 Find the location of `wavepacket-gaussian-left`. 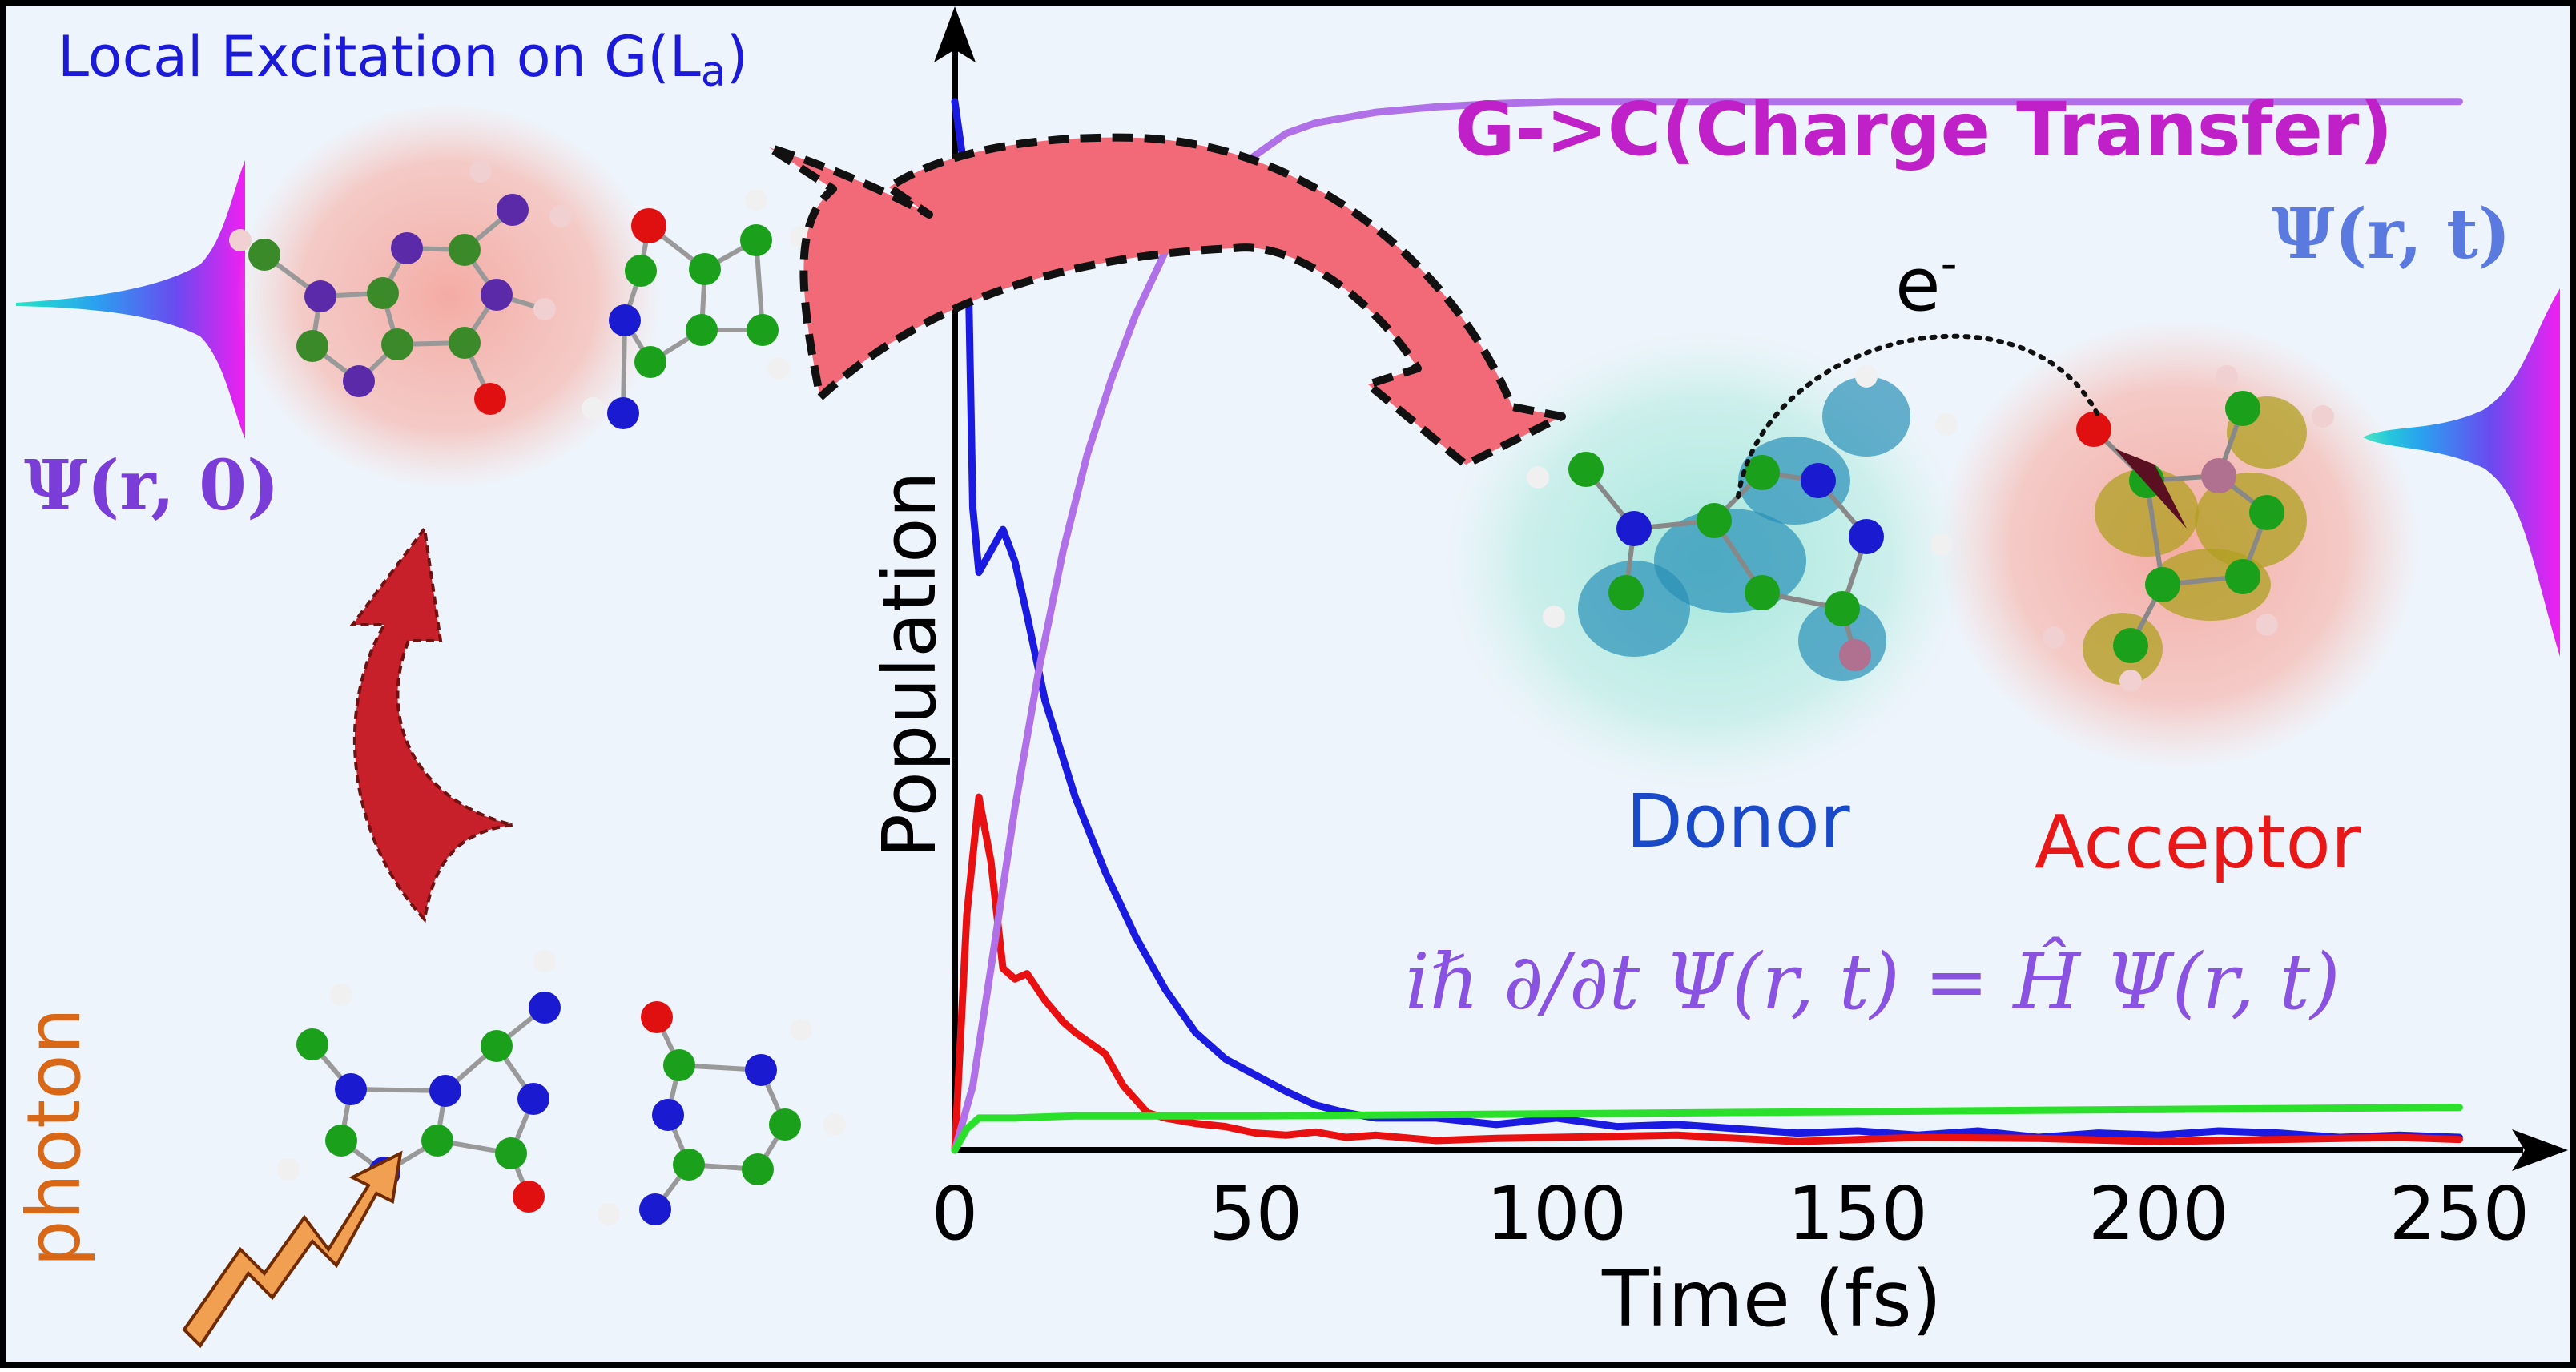

wavepacket-gaussian-left is located at coordinates (130, 299).